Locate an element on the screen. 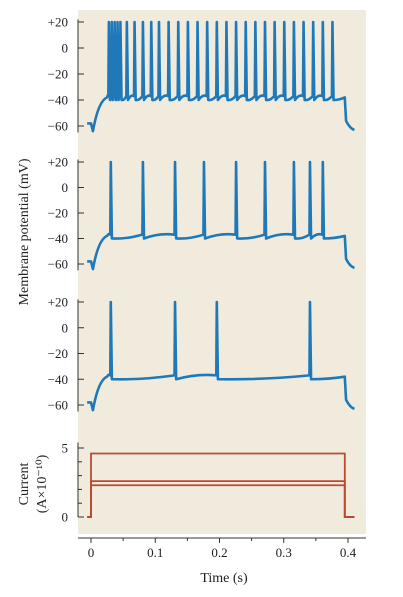 The image size is (403, 597). current-axis-label-line2: (A×10⁻¹⁰) is located at coordinates (42, 483).